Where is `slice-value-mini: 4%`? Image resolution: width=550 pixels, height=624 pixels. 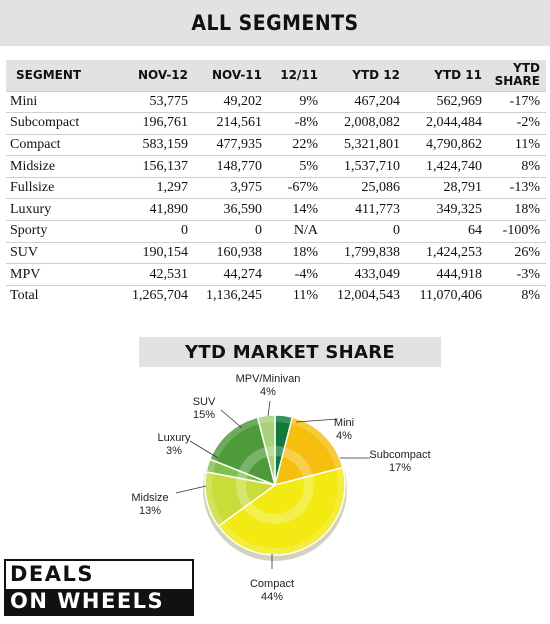
slice-value-mini: 4% is located at coordinates (344, 436).